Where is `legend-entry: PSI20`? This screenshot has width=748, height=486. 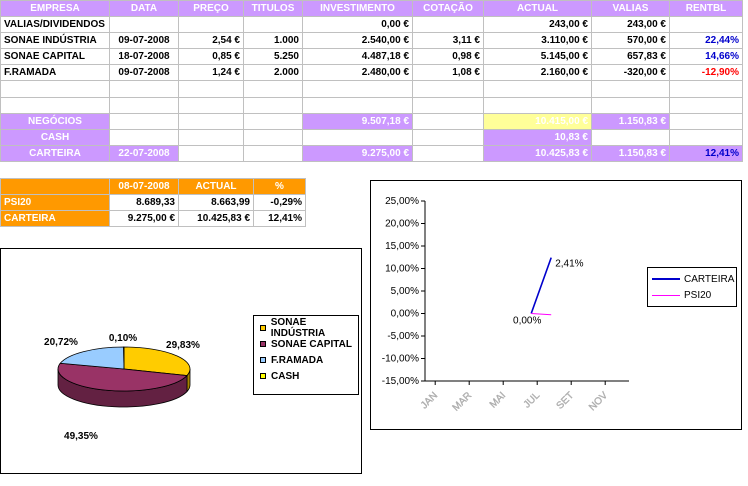 legend-entry: PSI20 is located at coordinates (692, 295).